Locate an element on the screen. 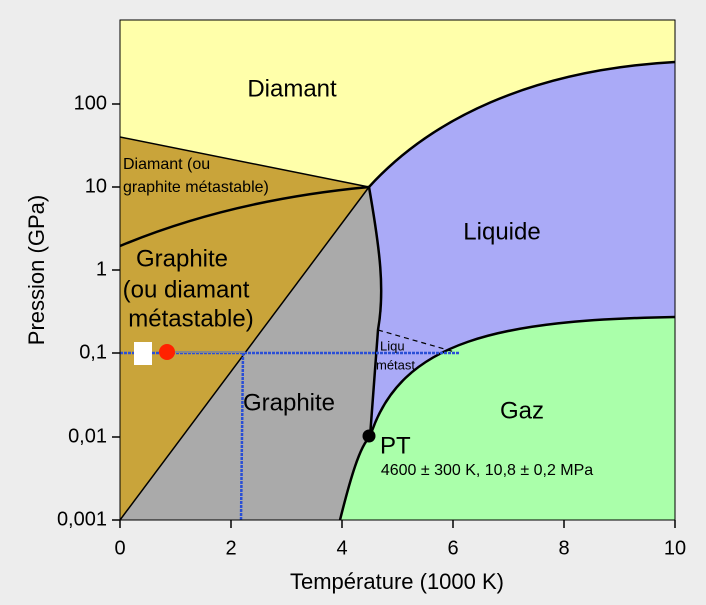 The image size is (706, 605). region-label: métast is located at coordinates (395, 364).